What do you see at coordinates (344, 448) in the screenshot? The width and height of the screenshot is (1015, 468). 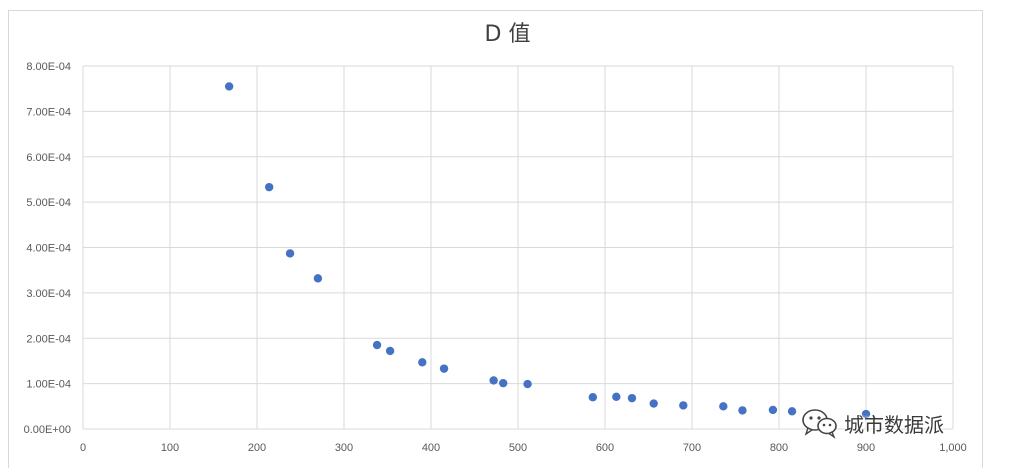 I see `x-tick-label: 300` at bounding box center [344, 448].